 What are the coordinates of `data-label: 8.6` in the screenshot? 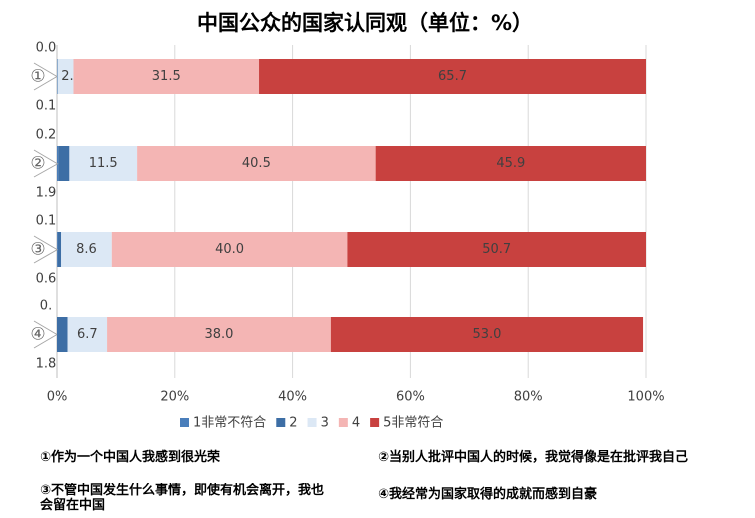 It's located at (86, 249).